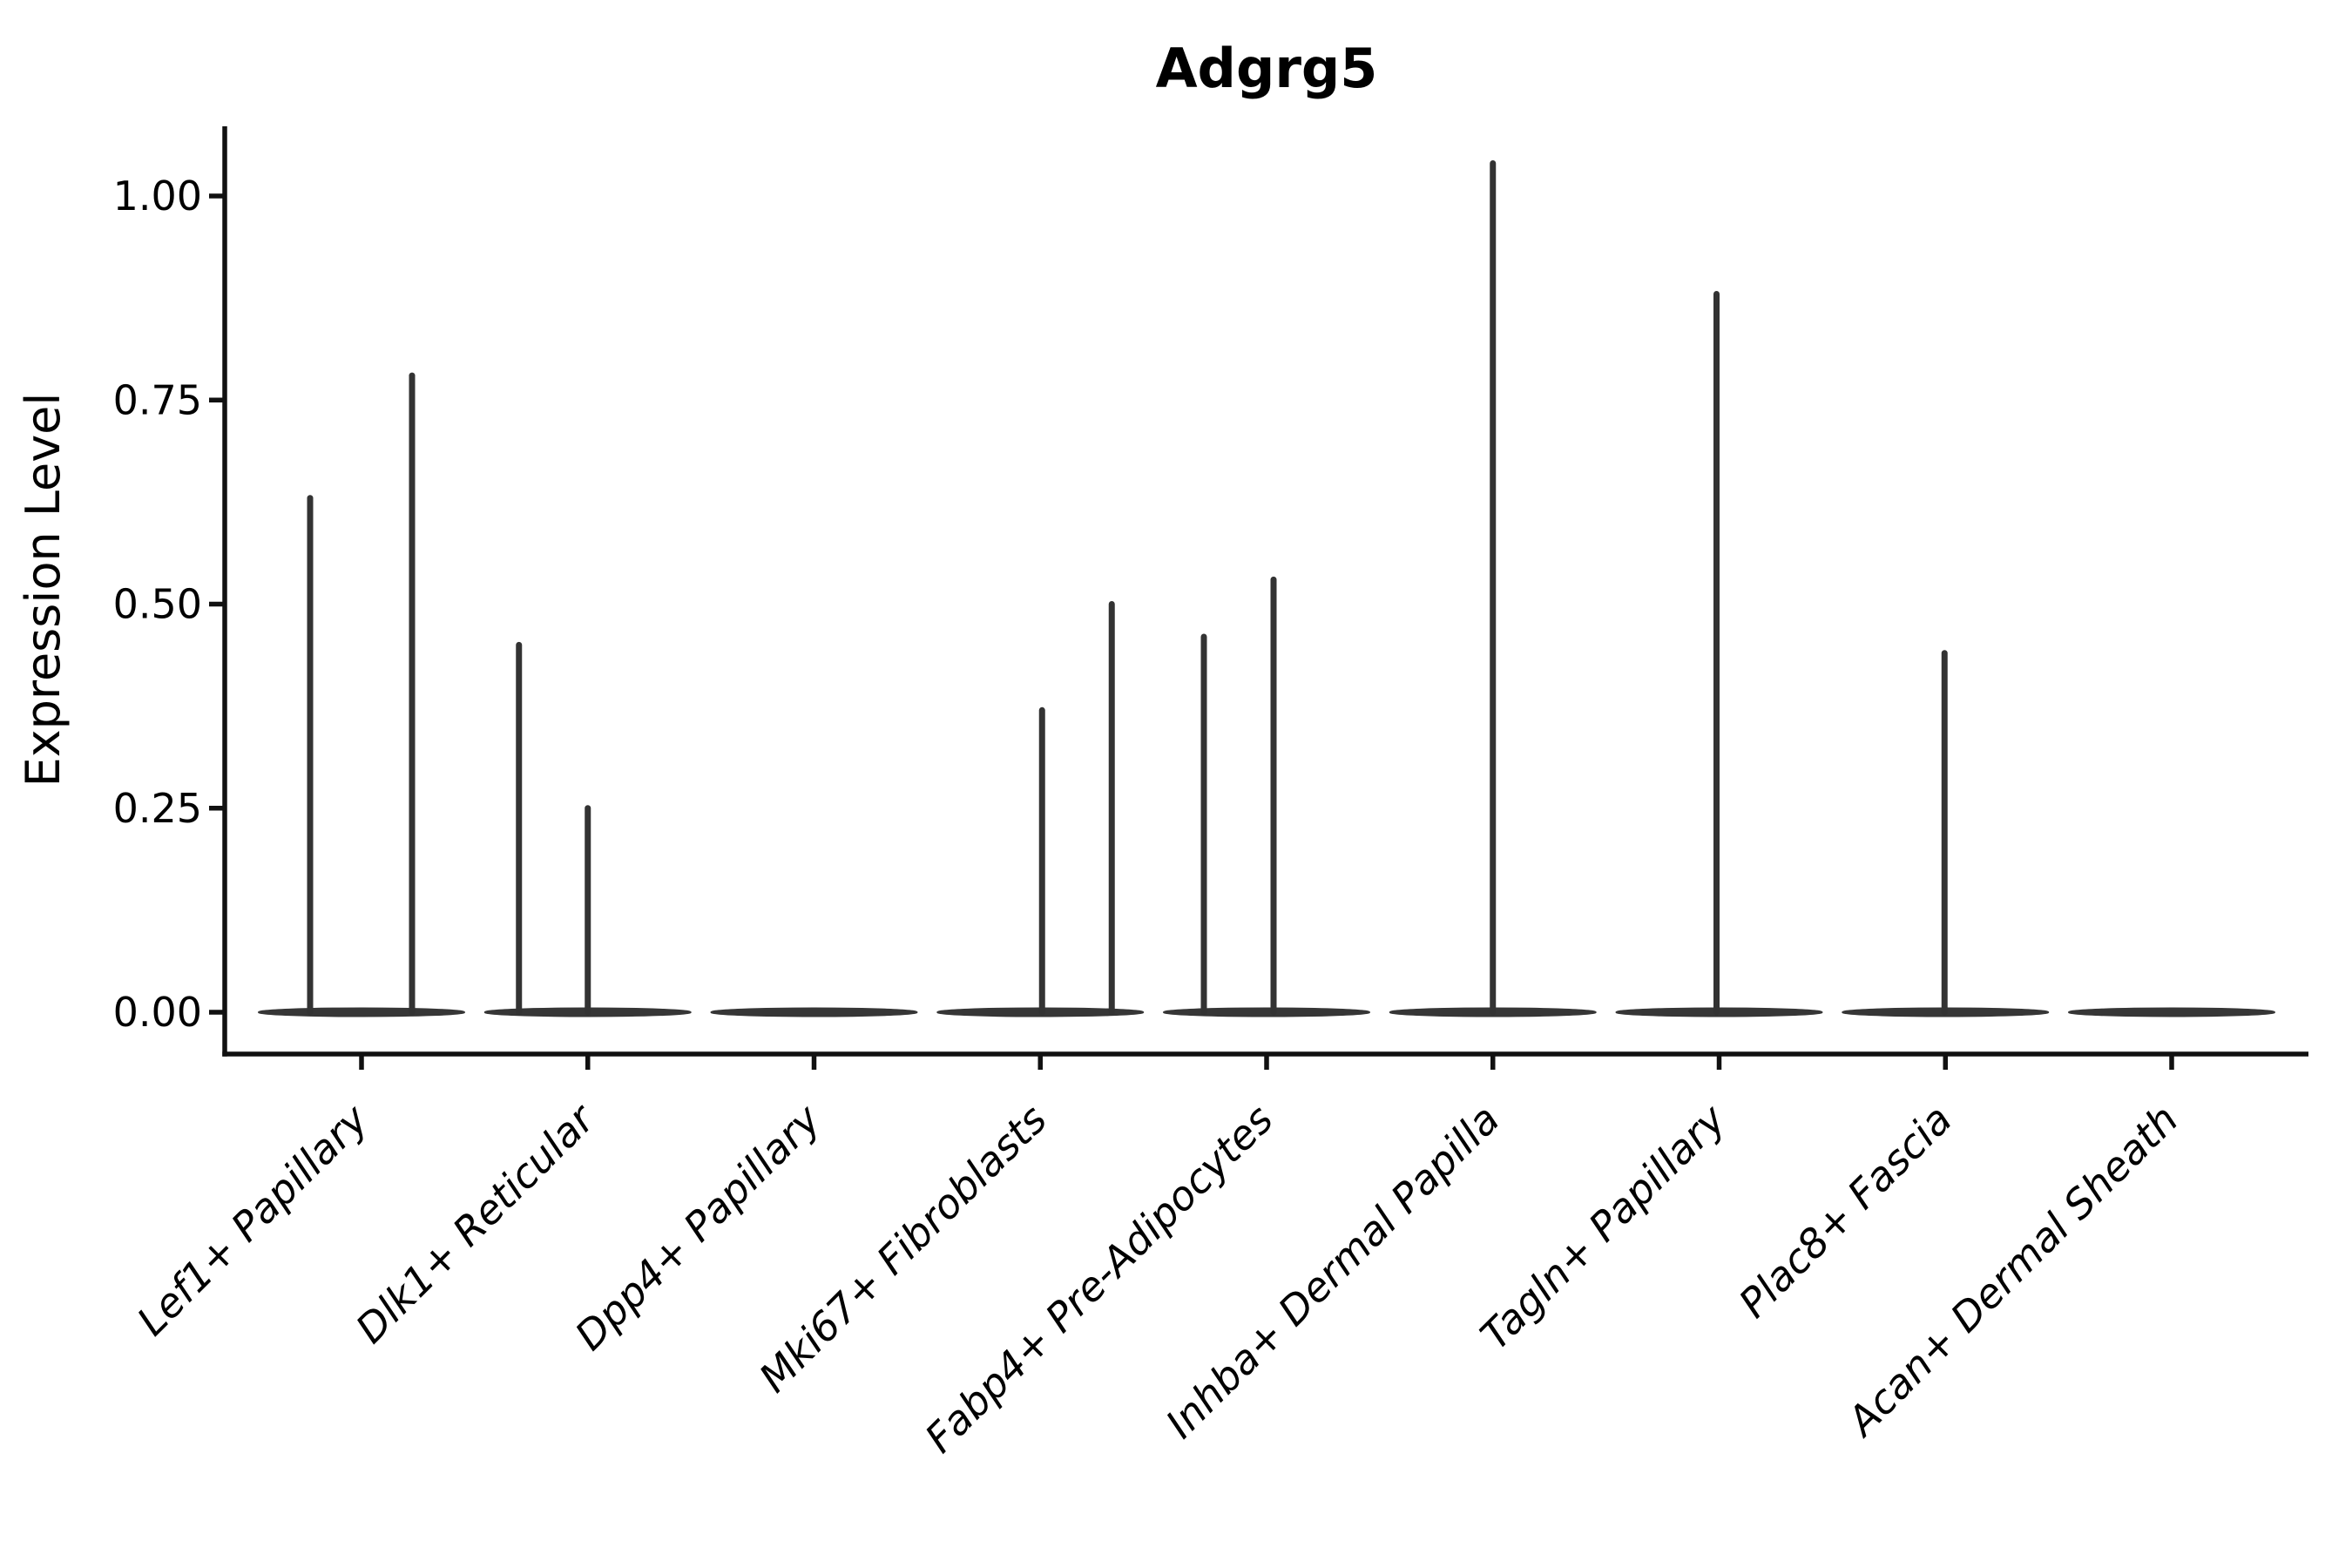  What do you see at coordinates (157, 808) in the screenshot?
I see `y-tick-label: 0.25` at bounding box center [157, 808].